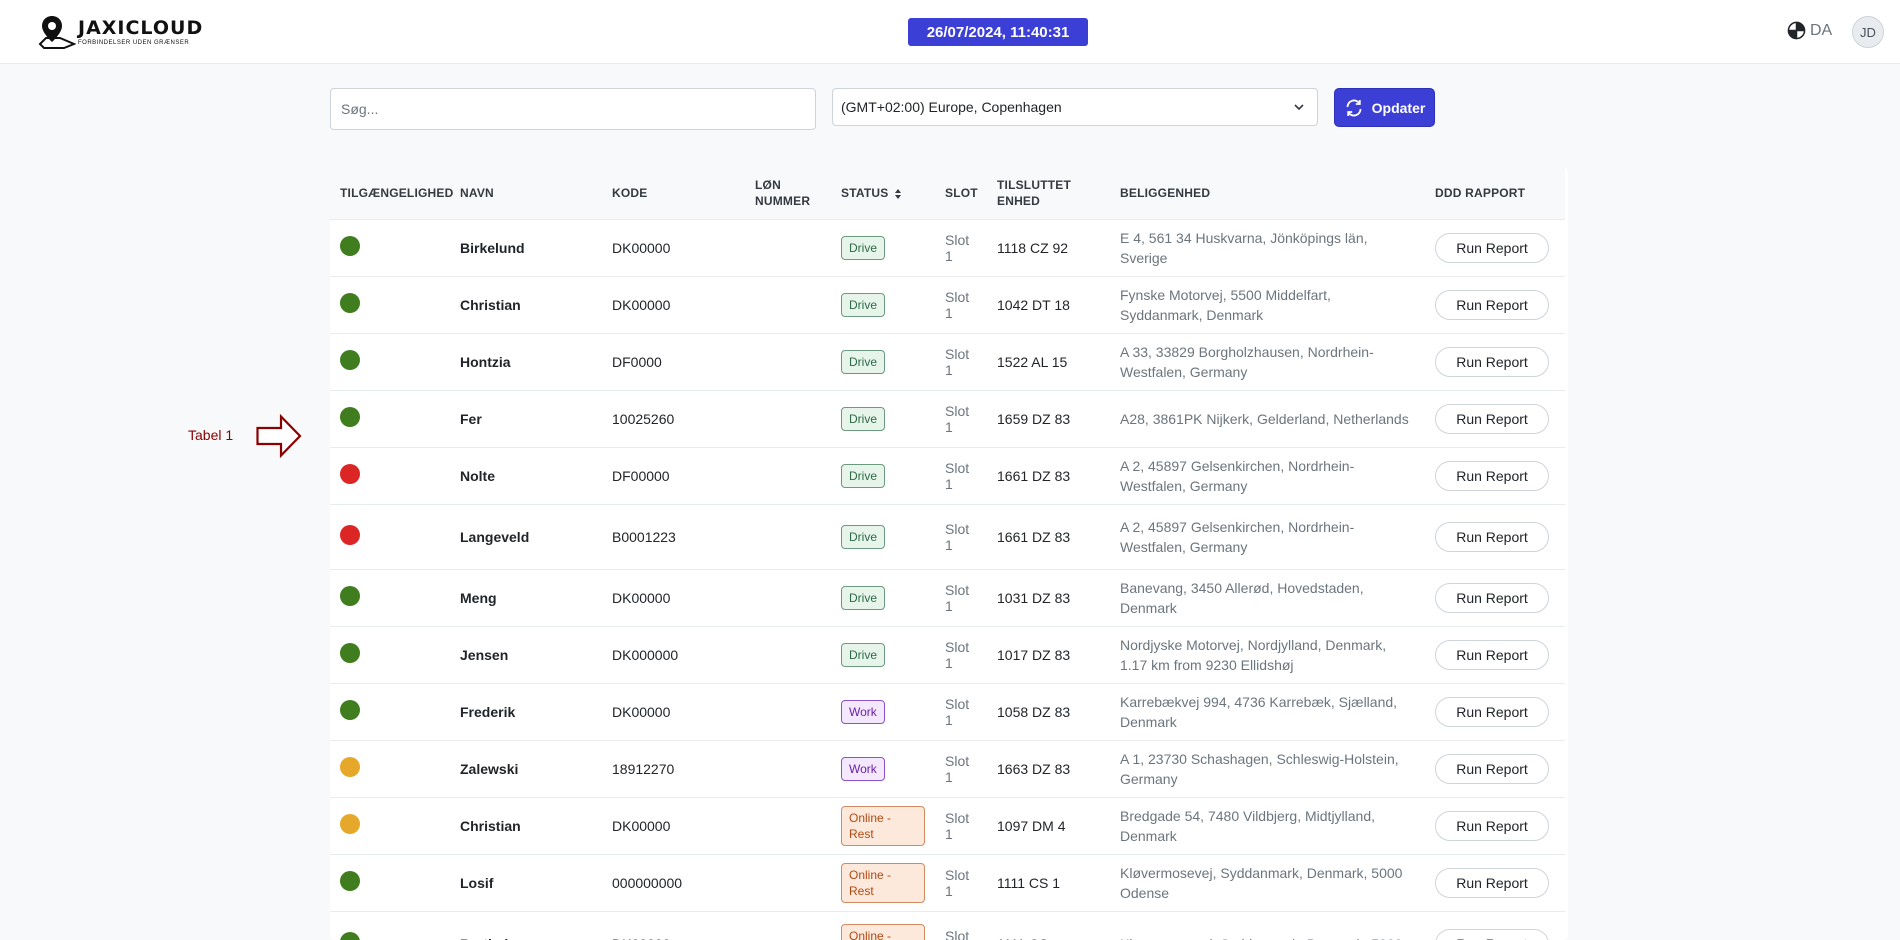  I want to click on timezone-value: (GMT+02:00) Europe, Copenhagen, so click(951, 107).